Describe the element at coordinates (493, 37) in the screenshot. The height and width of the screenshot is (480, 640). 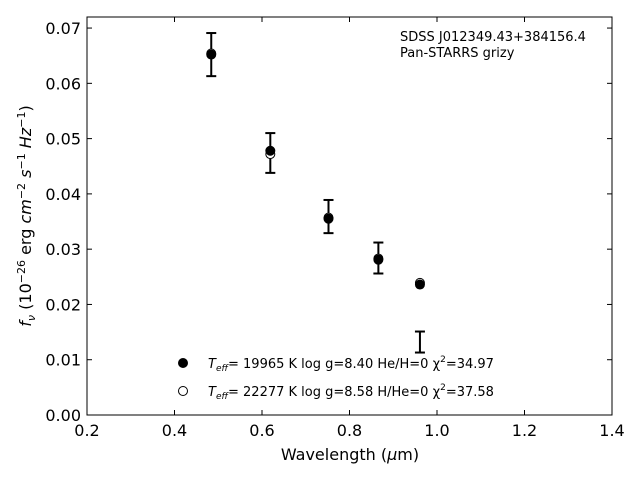
I see `annotation-object-name: SDSS J012349.43+384156.4` at that location.